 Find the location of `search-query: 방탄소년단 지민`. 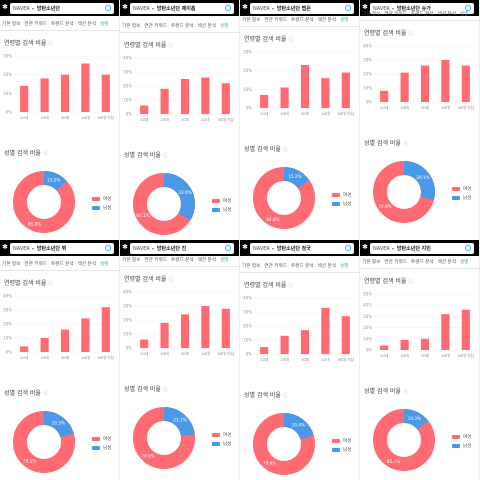

search-query: 방탄소년단 지민 is located at coordinates (413, 249).